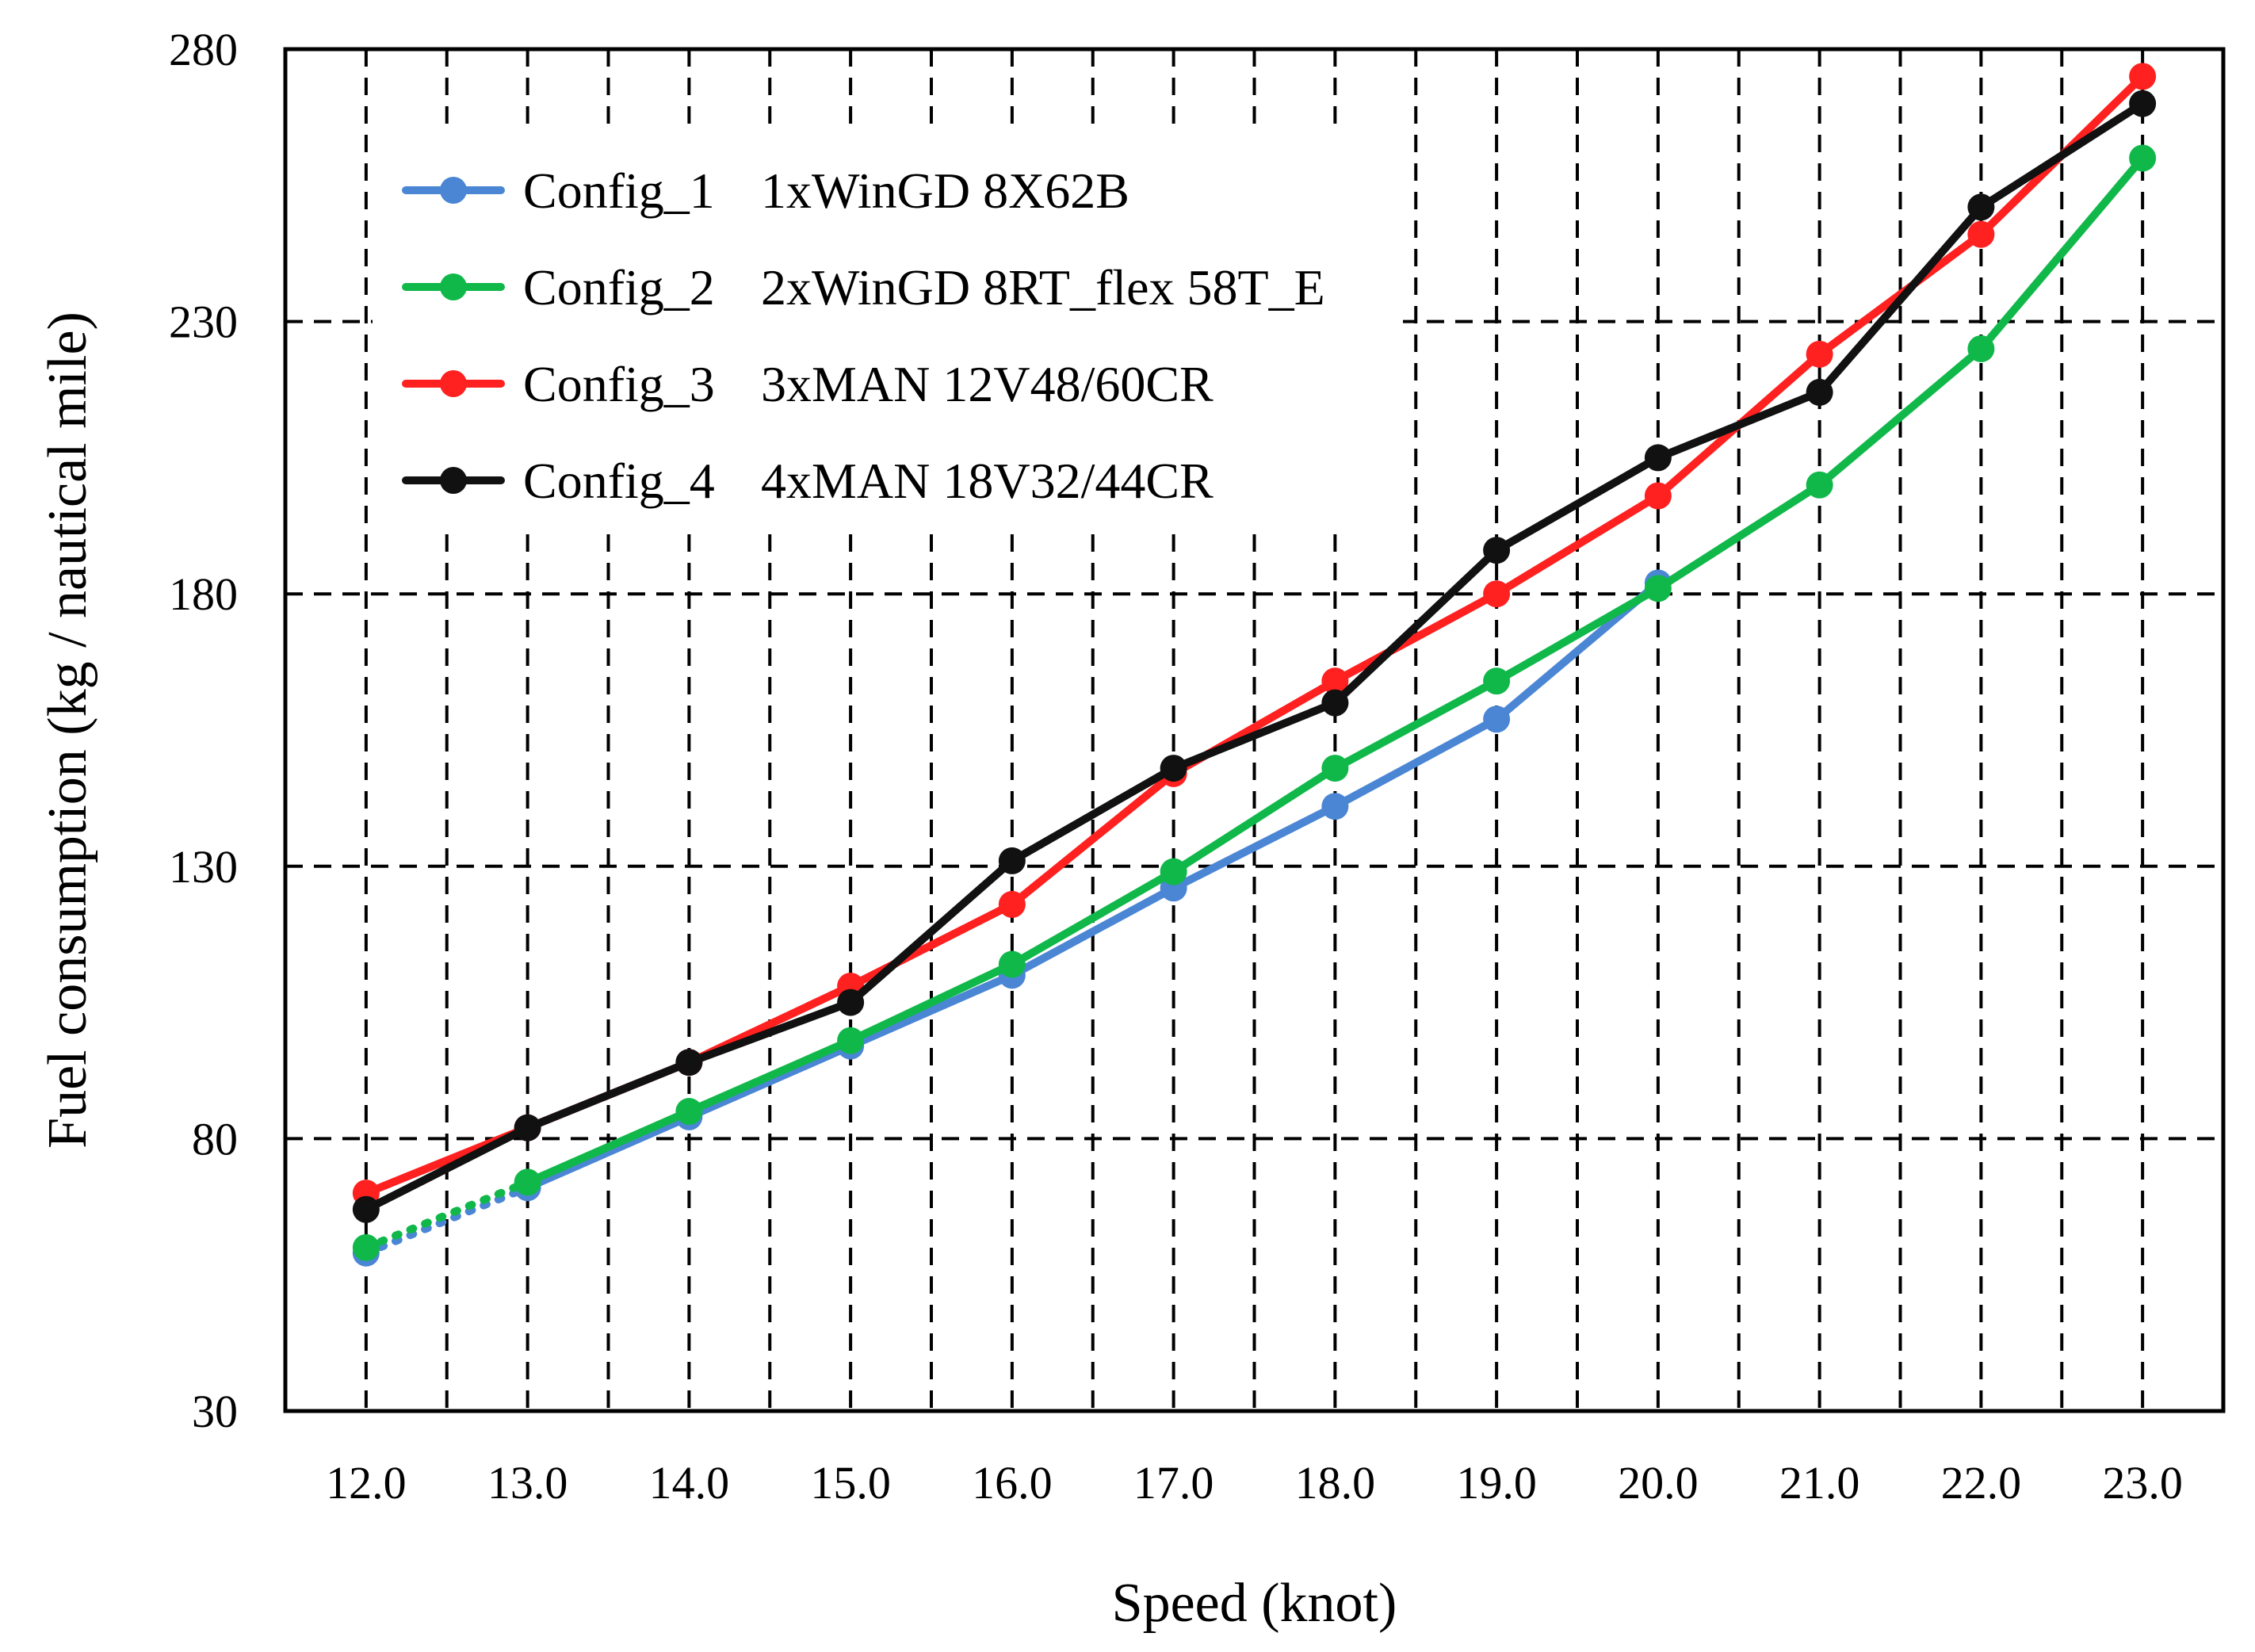 The width and height of the screenshot is (2255, 1652). What do you see at coordinates (945, 191) in the screenshot?
I see `legend-series-label: 1xWinGD 8X62B` at bounding box center [945, 191].